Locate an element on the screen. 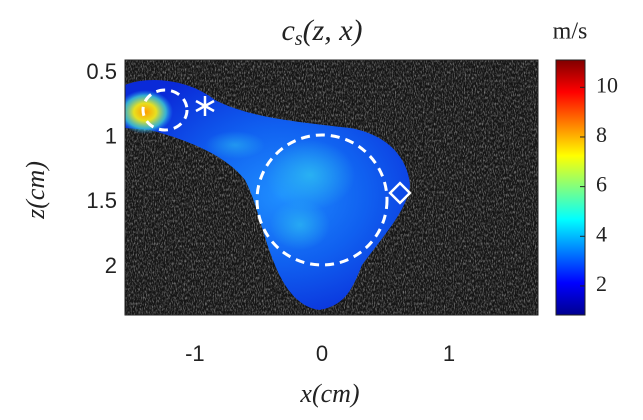 The width and height of the screenshot is (643, 420). y-tick-label: 0.5 is located at coordinates (101, 71).